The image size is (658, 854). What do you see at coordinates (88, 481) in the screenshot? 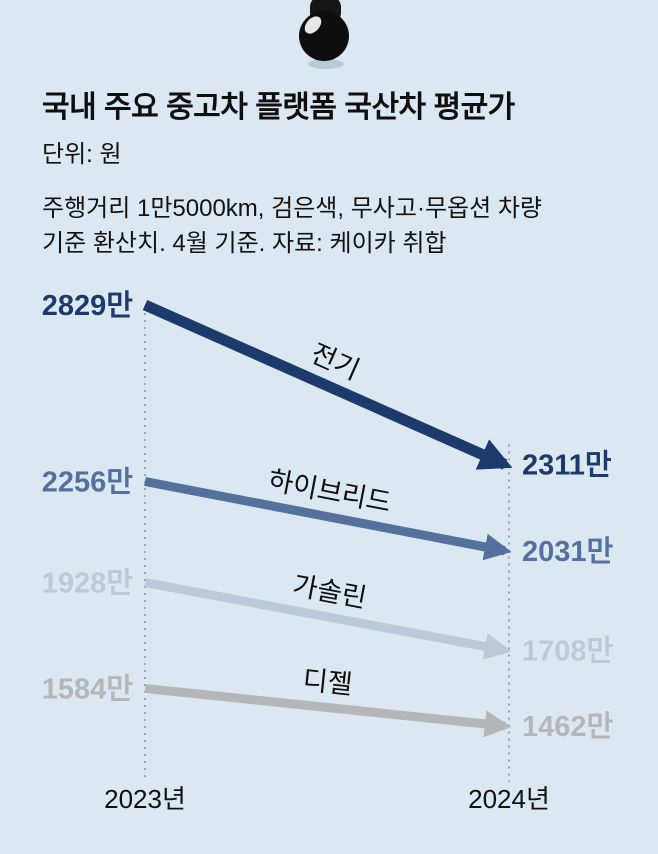
I see `value-2023-1: 2256만` at bounding box center [88, 481].